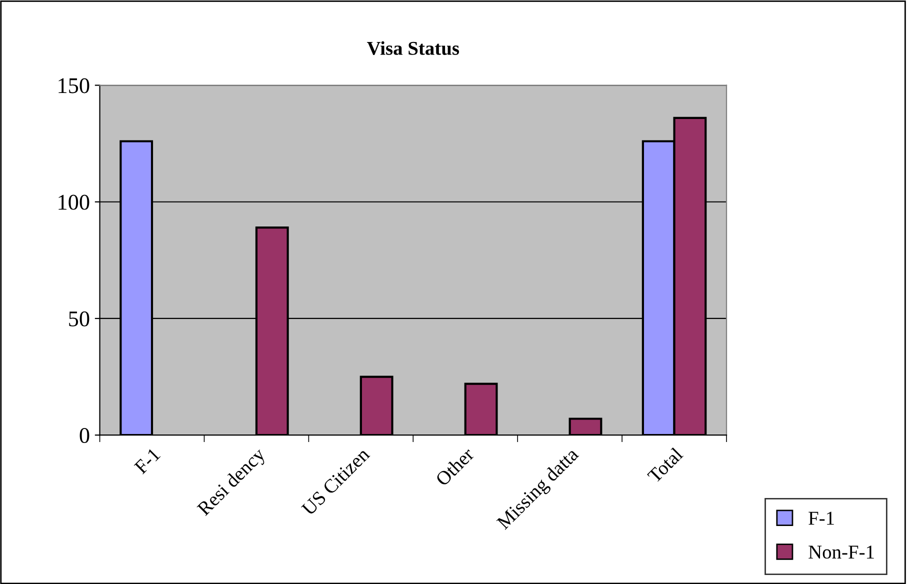 The image size is (907, 584). What do you see at coordinates (413, 48) in the screenshot?
I see `chart-title: Visa Status` at bounding box center [413, 48].